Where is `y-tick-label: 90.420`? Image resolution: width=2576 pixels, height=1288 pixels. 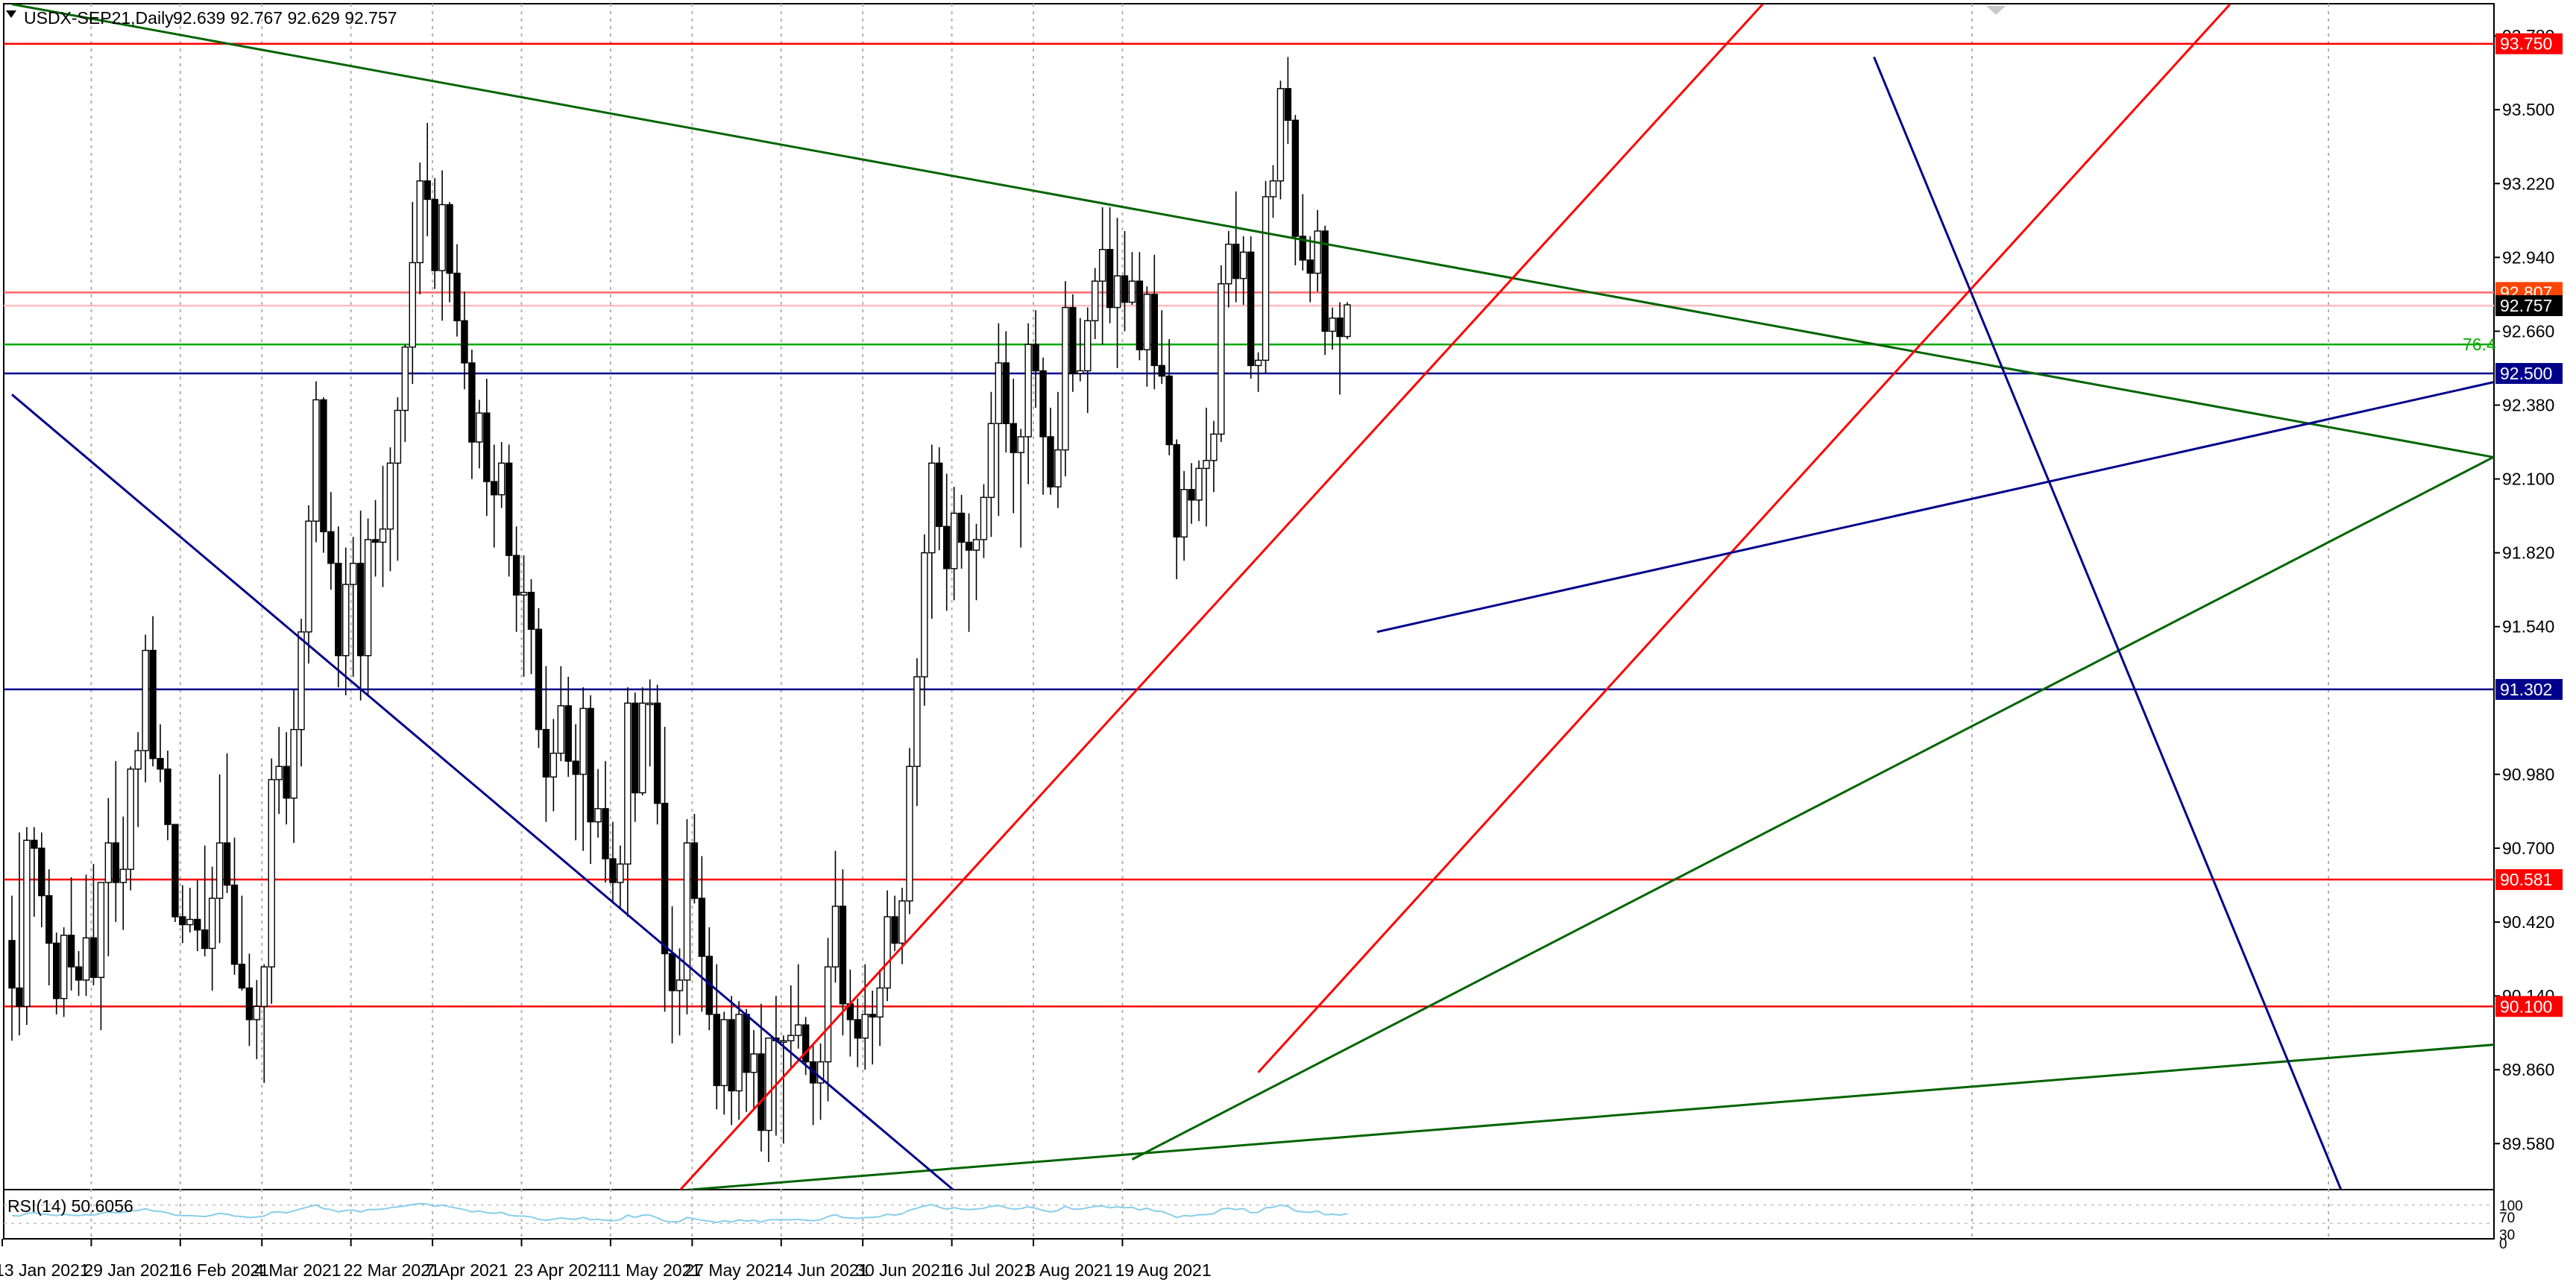 y-tick-label: 90.420 is located at coordinates (2528, 922).